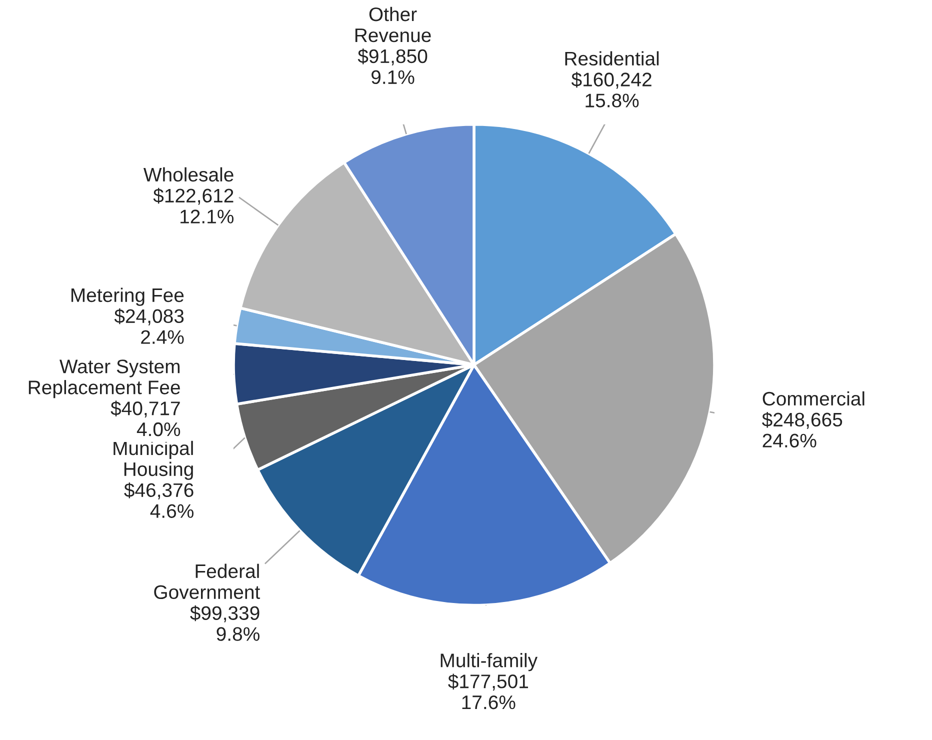 Image resolution: width=932 pixels, height=740 pixels. What do you see at coordinates (225, 623) in the screenshot?
I see `data-label: $99,339 9.8%` at bounding box center [225, 623].